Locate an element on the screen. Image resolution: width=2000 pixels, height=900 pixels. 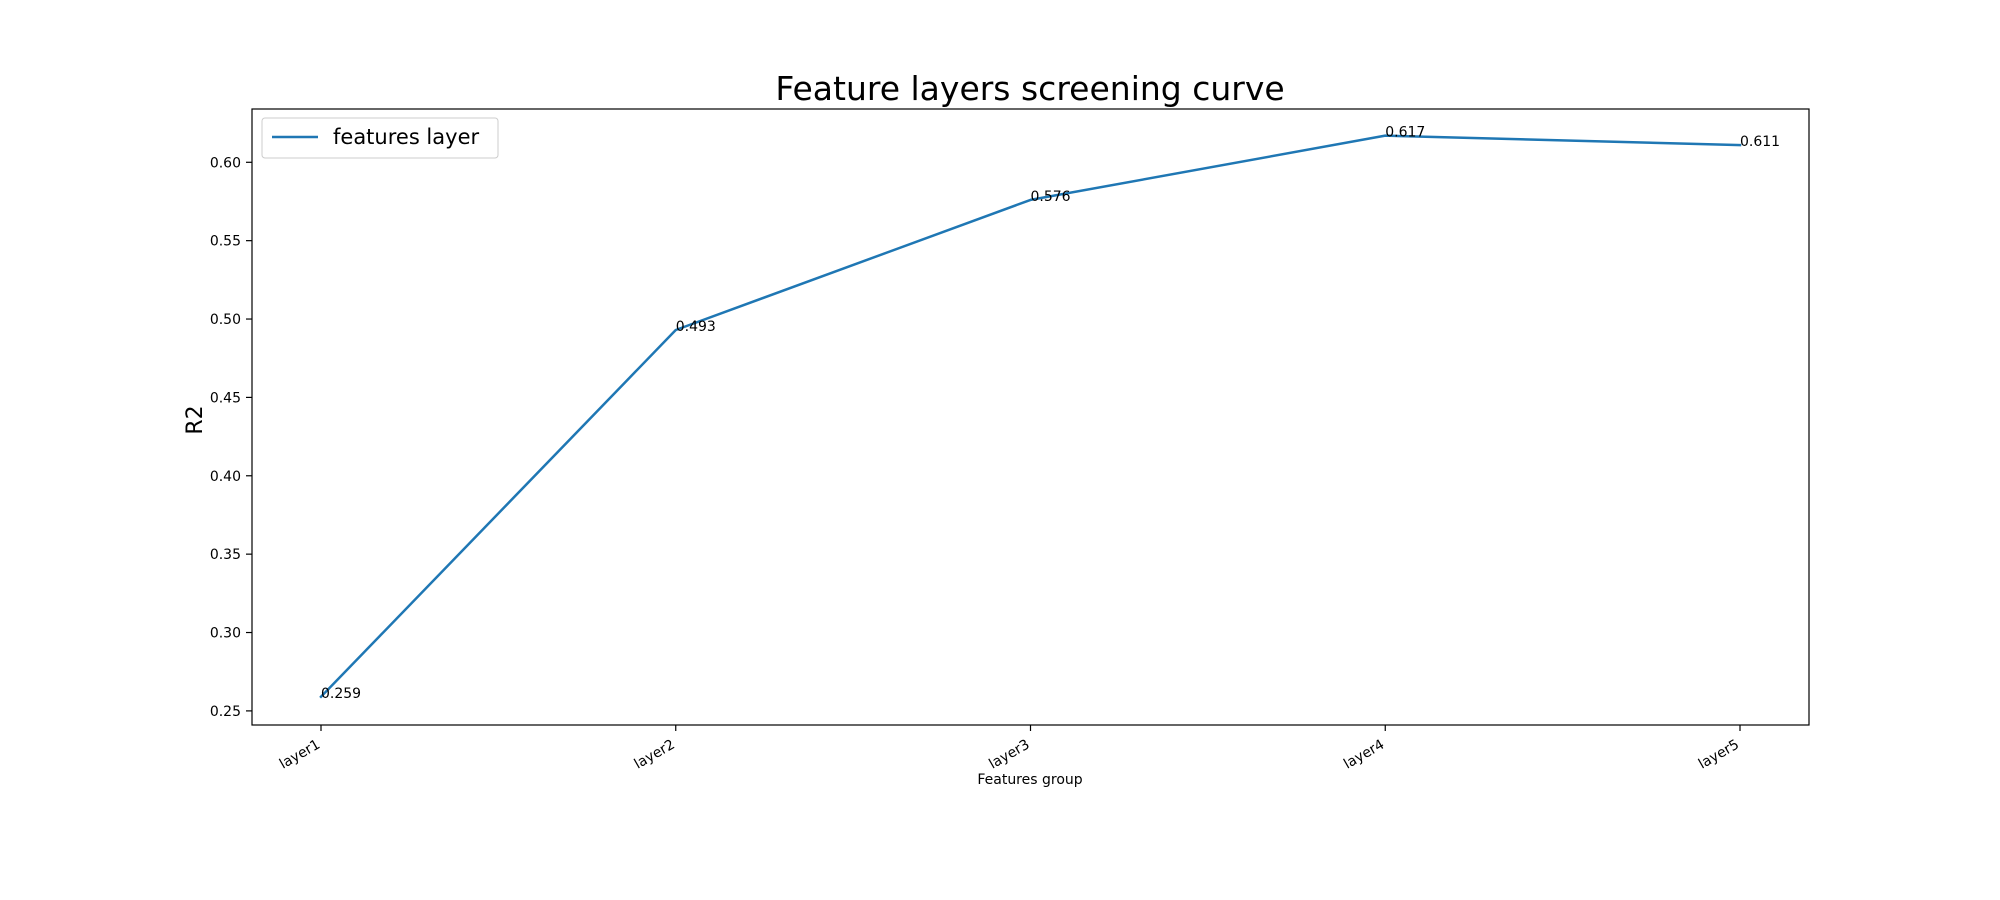
chart-title: Feature layers screening curve is located at coordinates (1029, 88).